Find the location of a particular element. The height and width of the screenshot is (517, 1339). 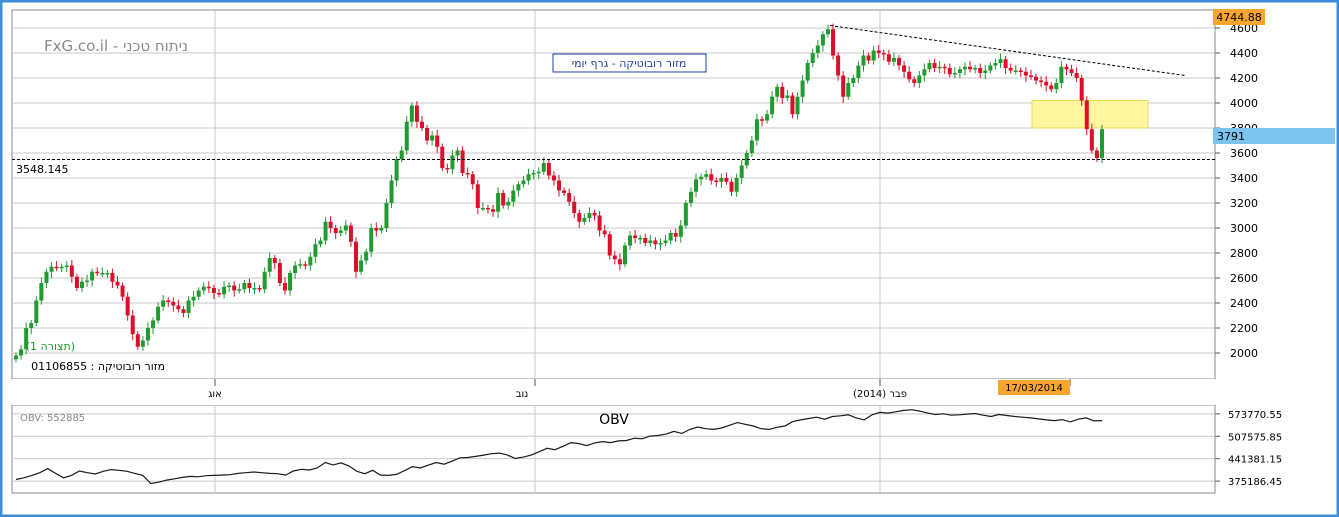

price-tick-label: 4200 is located at coordinates (1244, 78).